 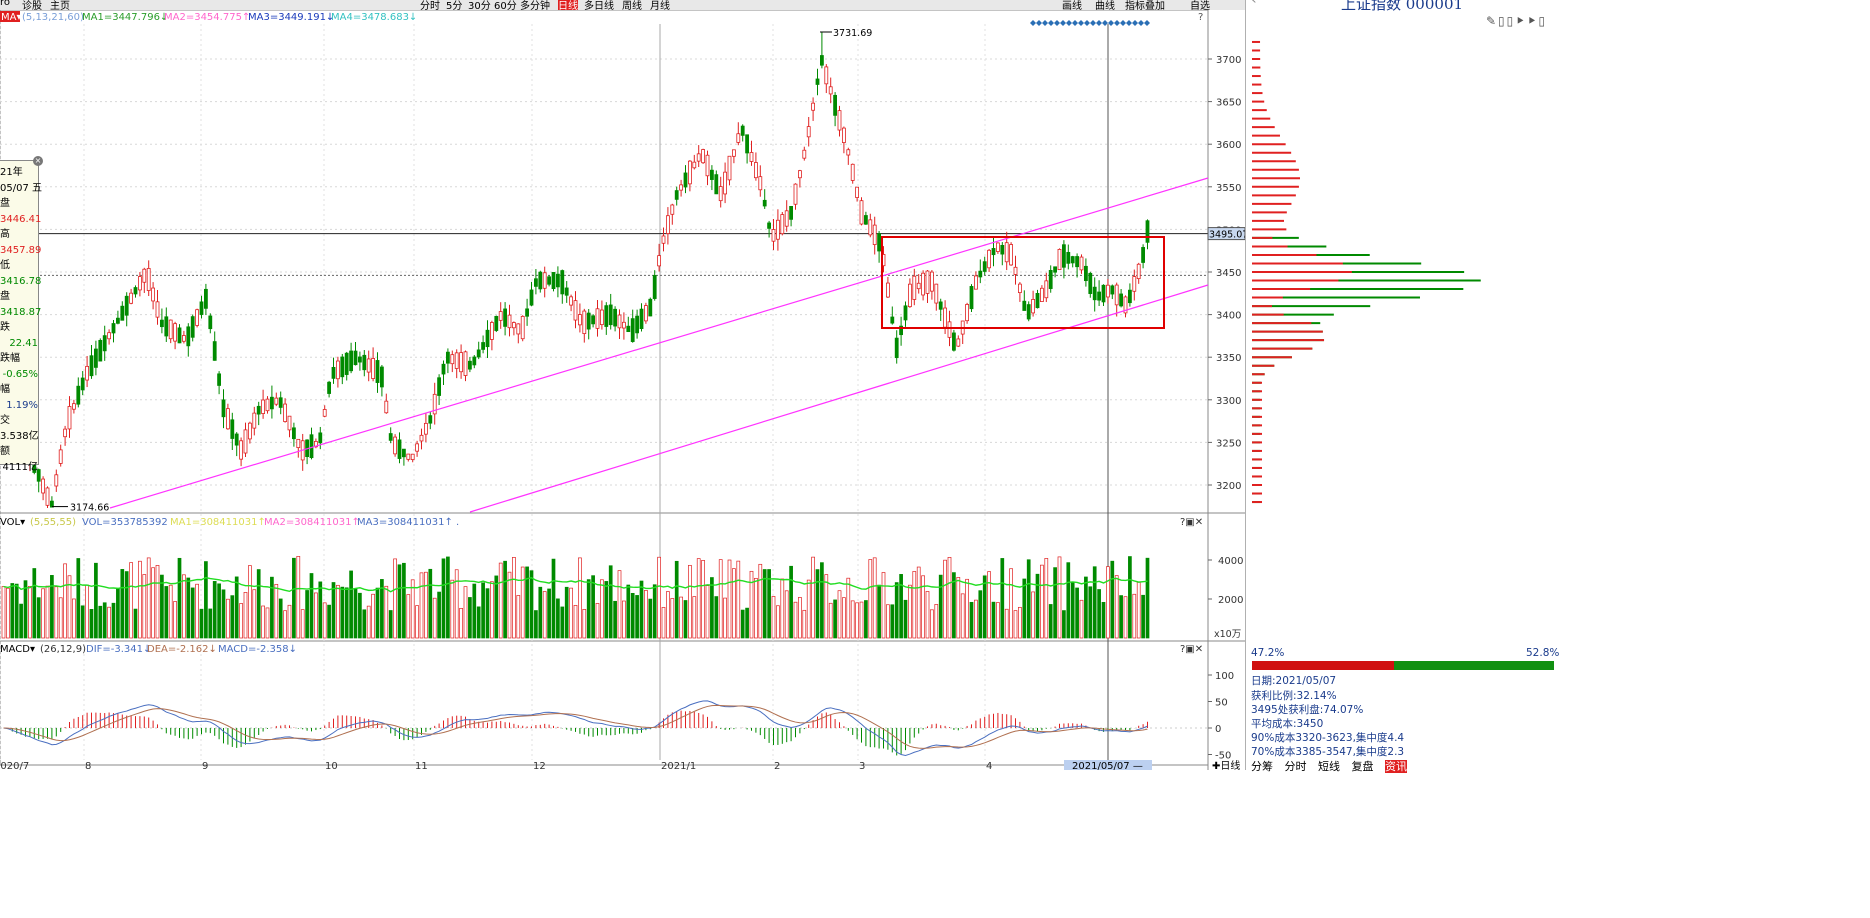 I want to click on period-label: ✚日线, so click(x=1226, y=764).